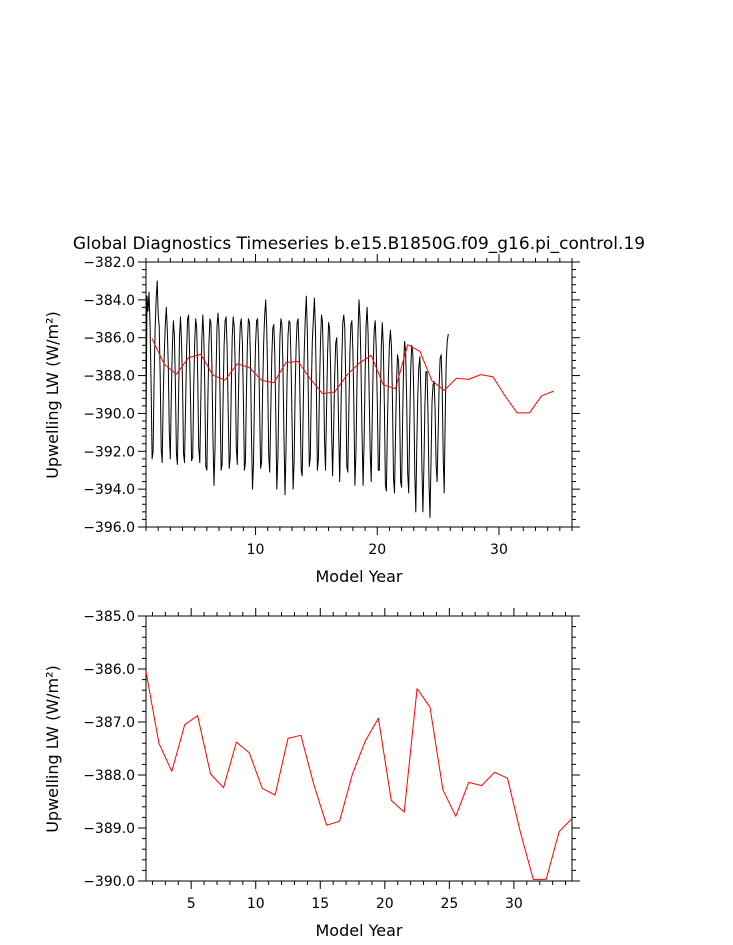 Image resolution: width=733 pixels, height=945 pixels. What do you see at coordinates (191, 904) in the screenshot?
I see `x-tick-label: 5` at bounding box center [191, 904].